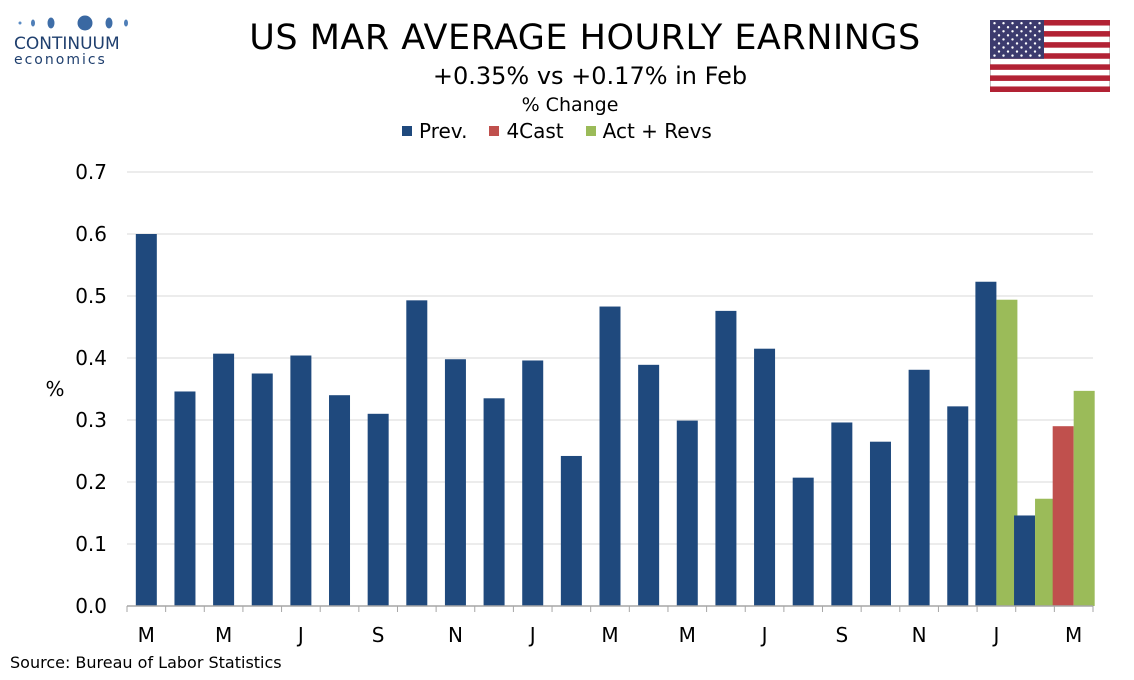 The image size is (1134, 680). What do you see at coordinates (91, 544) in the screenshot?
I see `y-tick-label: 0.1` at bounding box center [91, 544].